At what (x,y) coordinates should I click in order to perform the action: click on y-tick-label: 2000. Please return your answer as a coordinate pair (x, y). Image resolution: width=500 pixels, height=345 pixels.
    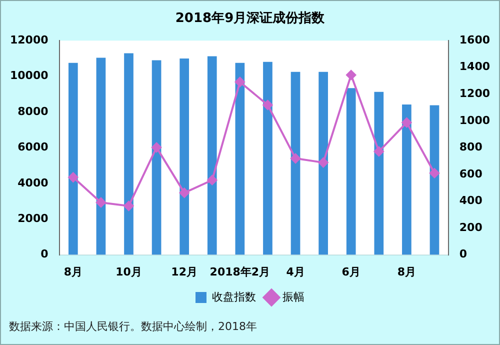
    Looking at the image, I should click on (33, 218).